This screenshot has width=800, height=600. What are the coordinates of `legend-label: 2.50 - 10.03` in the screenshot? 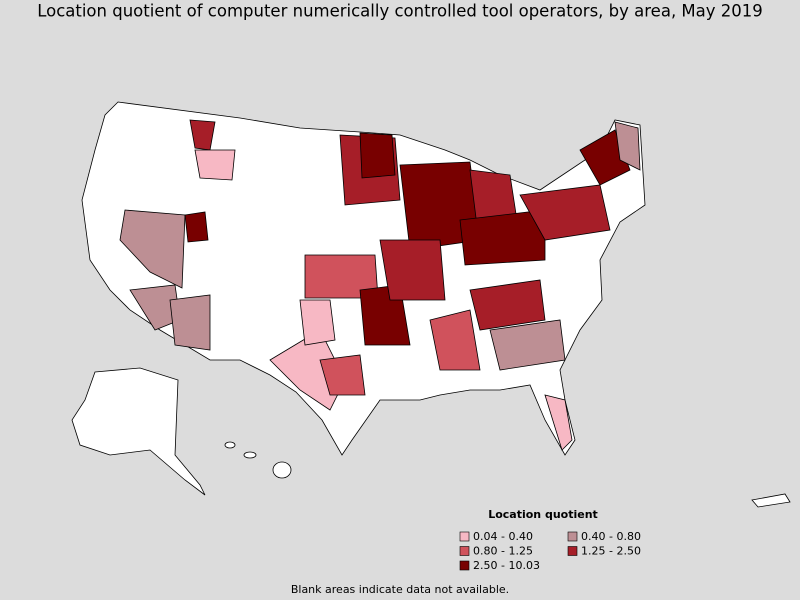 It's located at (506, 565).